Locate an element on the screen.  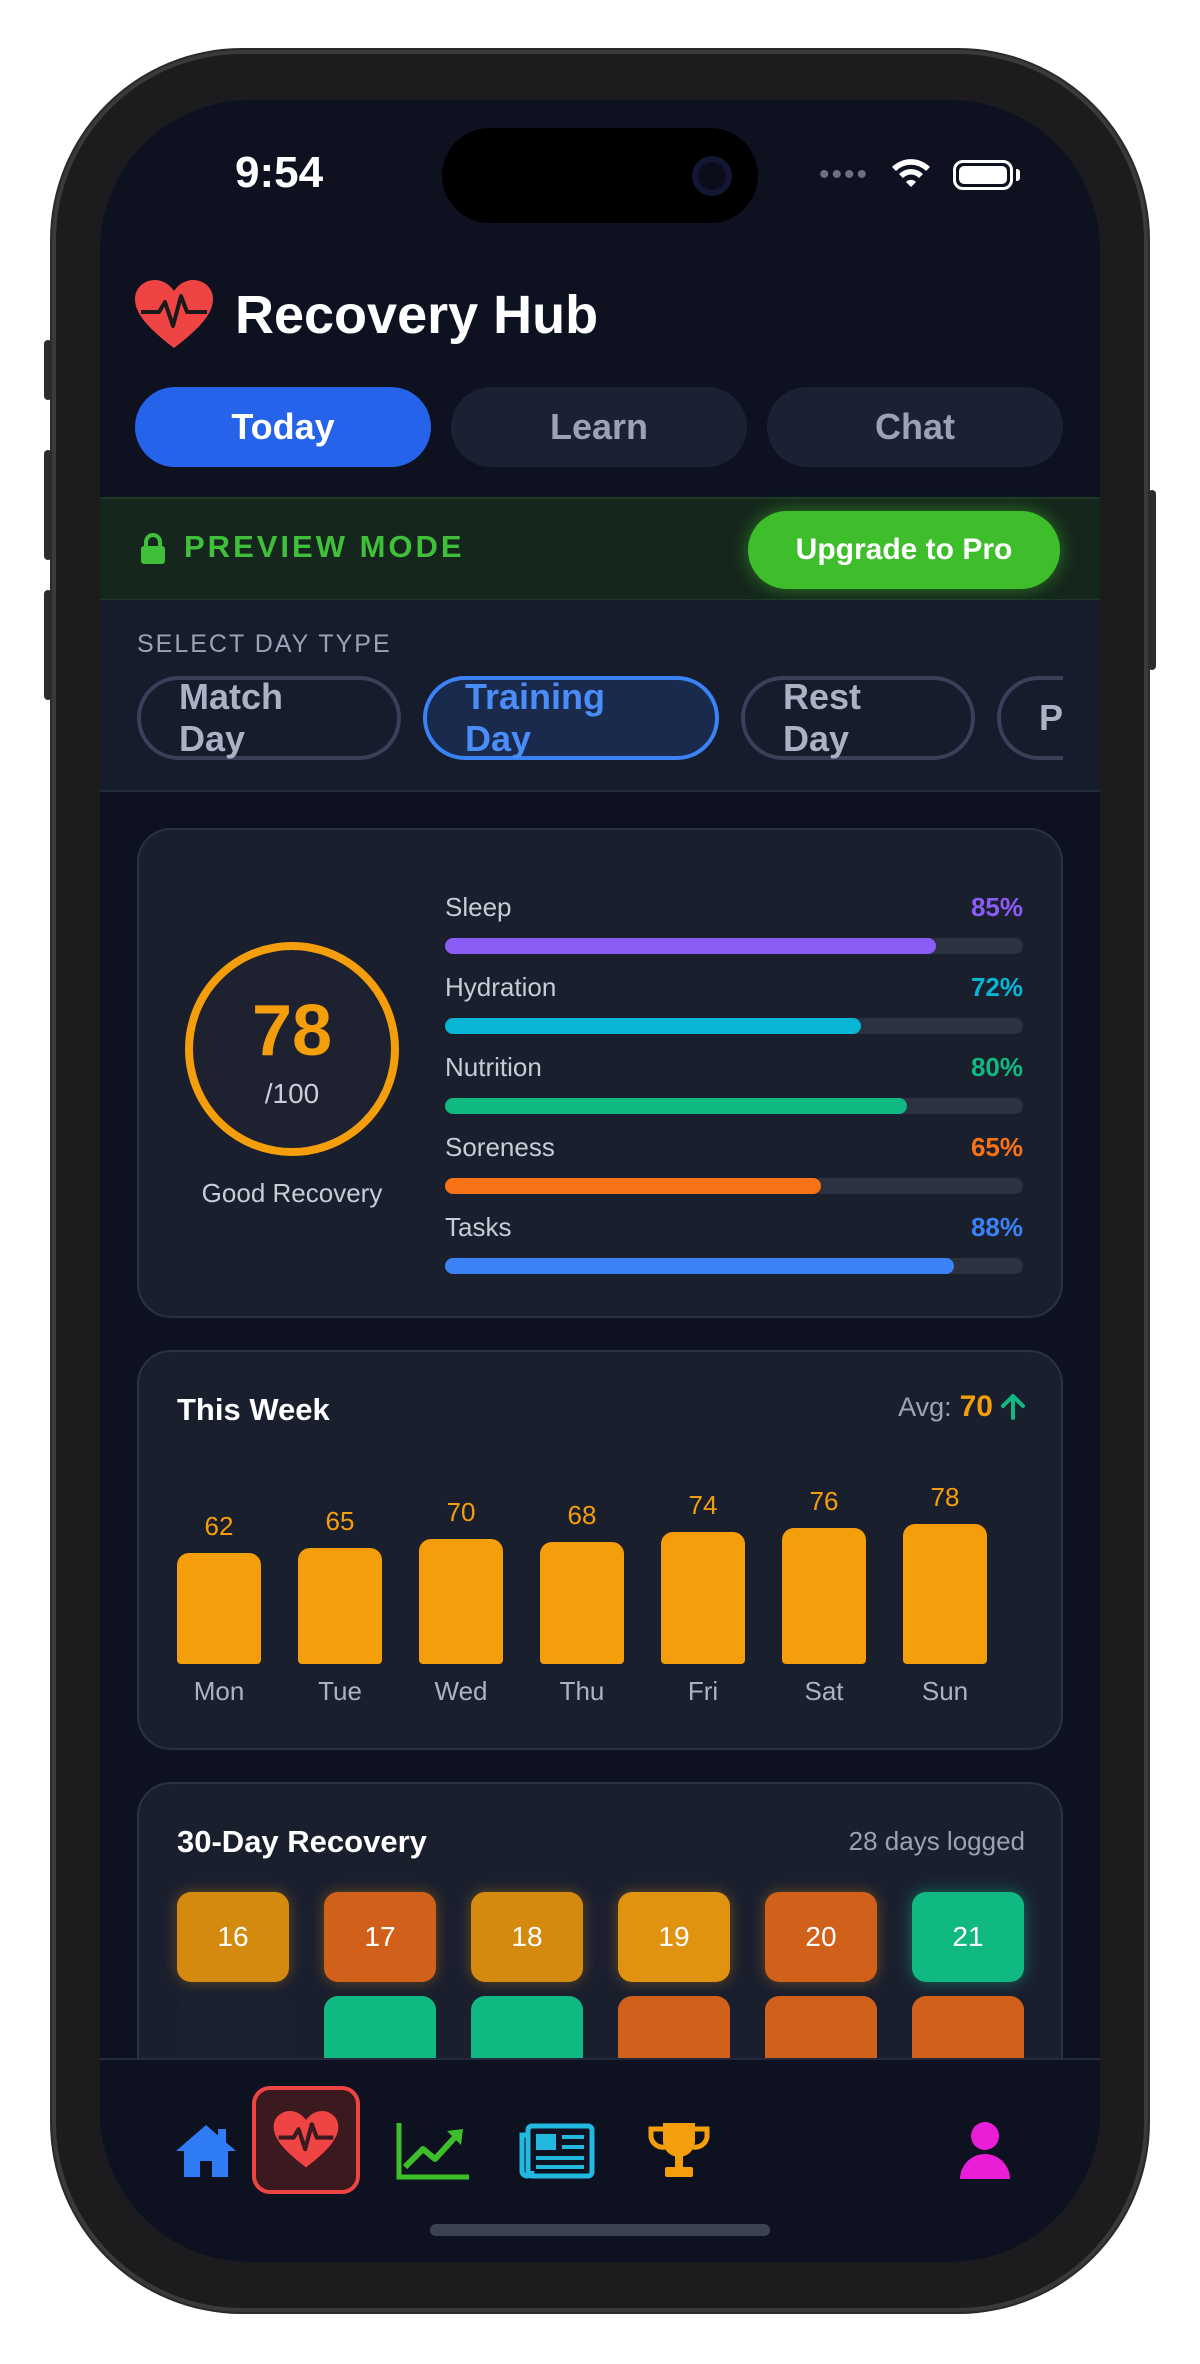
volume-down-button is located at coordinates (48, 645).